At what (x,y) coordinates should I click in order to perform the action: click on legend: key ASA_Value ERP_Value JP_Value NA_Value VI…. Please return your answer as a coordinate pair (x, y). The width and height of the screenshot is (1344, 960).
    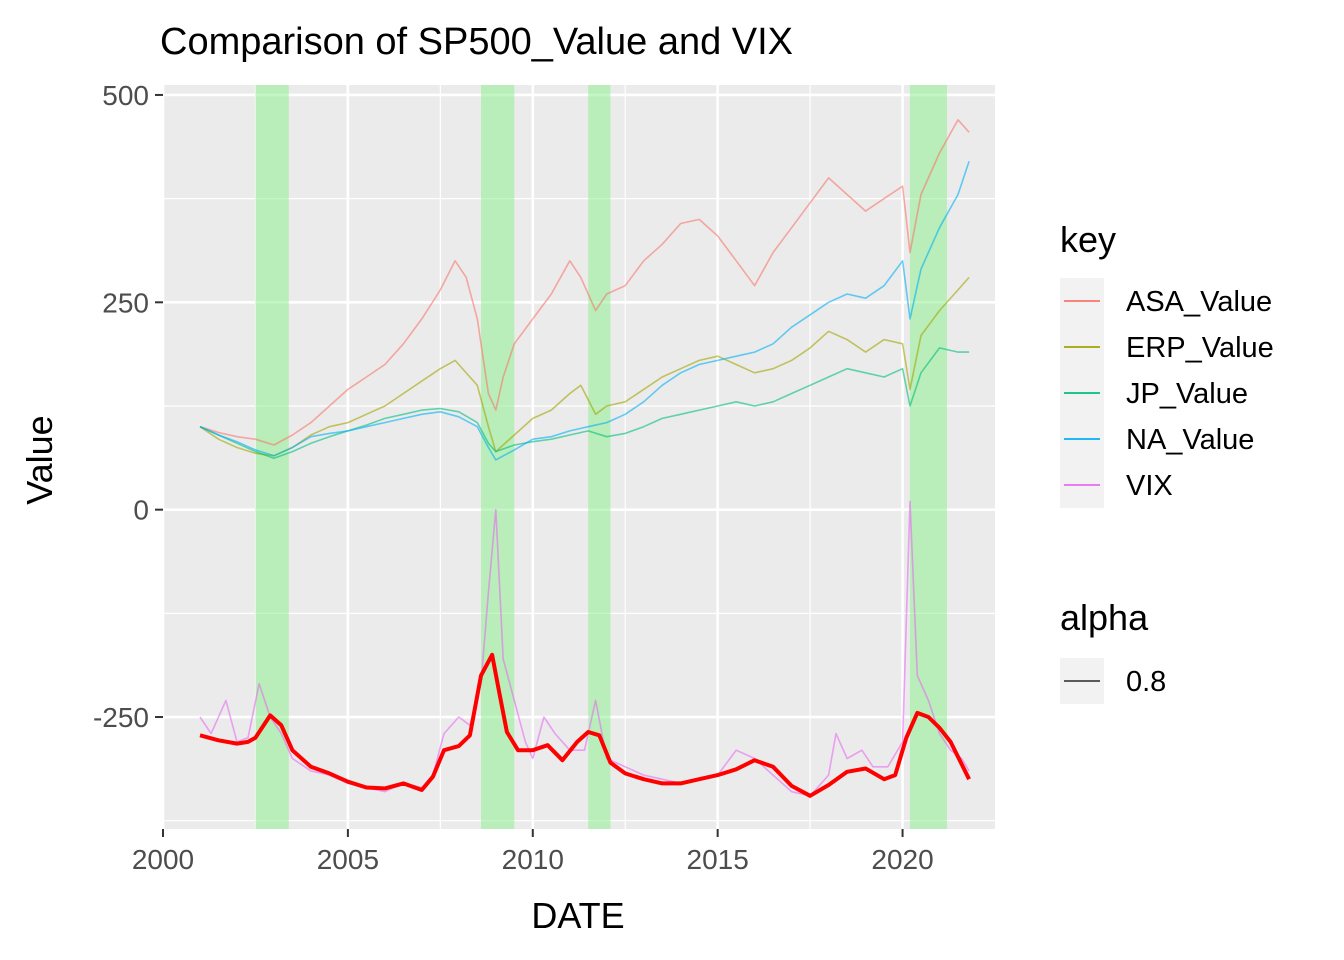
    Looking at the image, I should click on (1167, 461).